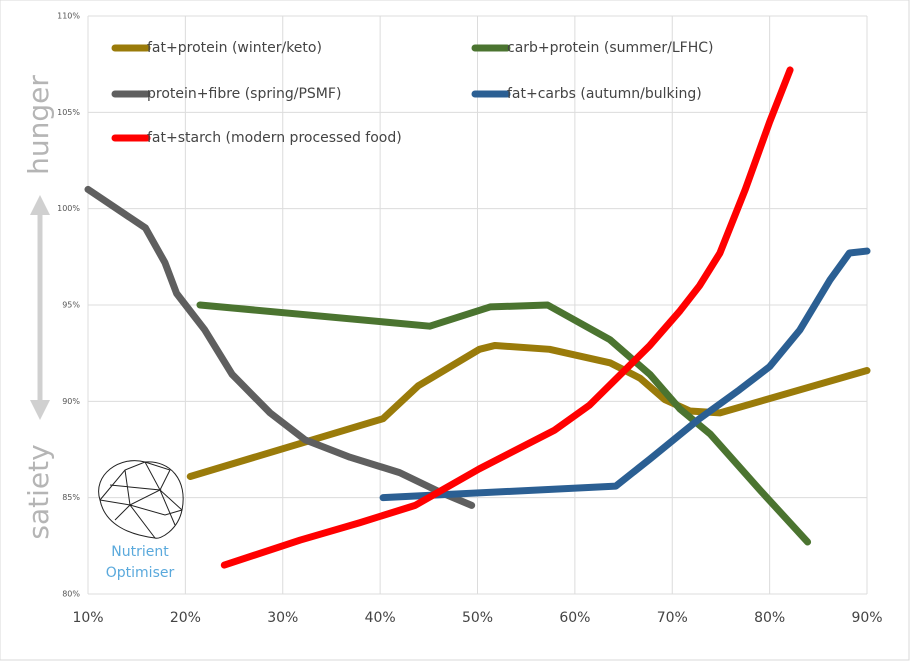  Describe the element at coordinates (40, 307) in the screenshot. I see `double-arrow` at that location.